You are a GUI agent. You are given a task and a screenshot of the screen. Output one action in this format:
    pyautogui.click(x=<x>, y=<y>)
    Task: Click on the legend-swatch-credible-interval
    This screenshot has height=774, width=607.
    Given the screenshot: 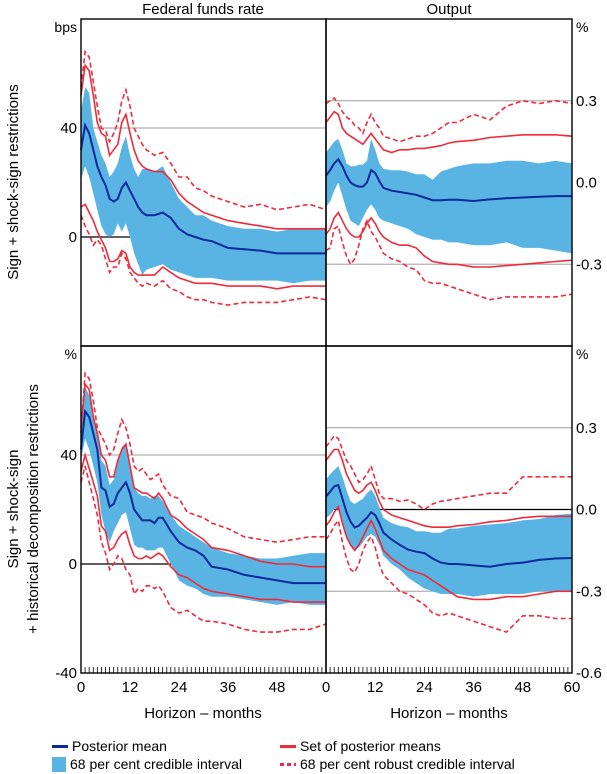 What is the action you would take?
    pyautogui.click(x=59, y=764)
    